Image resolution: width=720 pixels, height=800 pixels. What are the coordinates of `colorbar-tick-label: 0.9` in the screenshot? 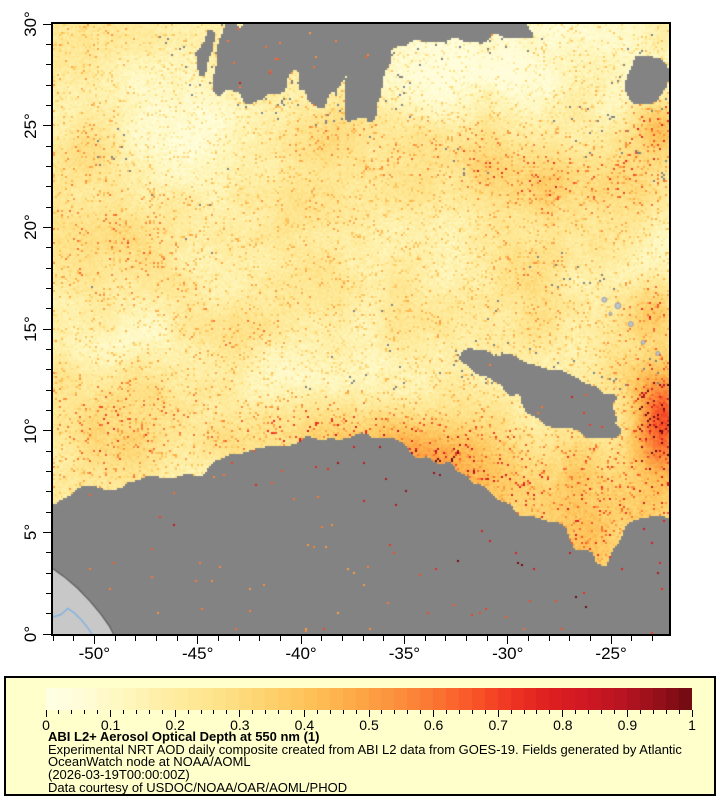 It's located at (627, 725).